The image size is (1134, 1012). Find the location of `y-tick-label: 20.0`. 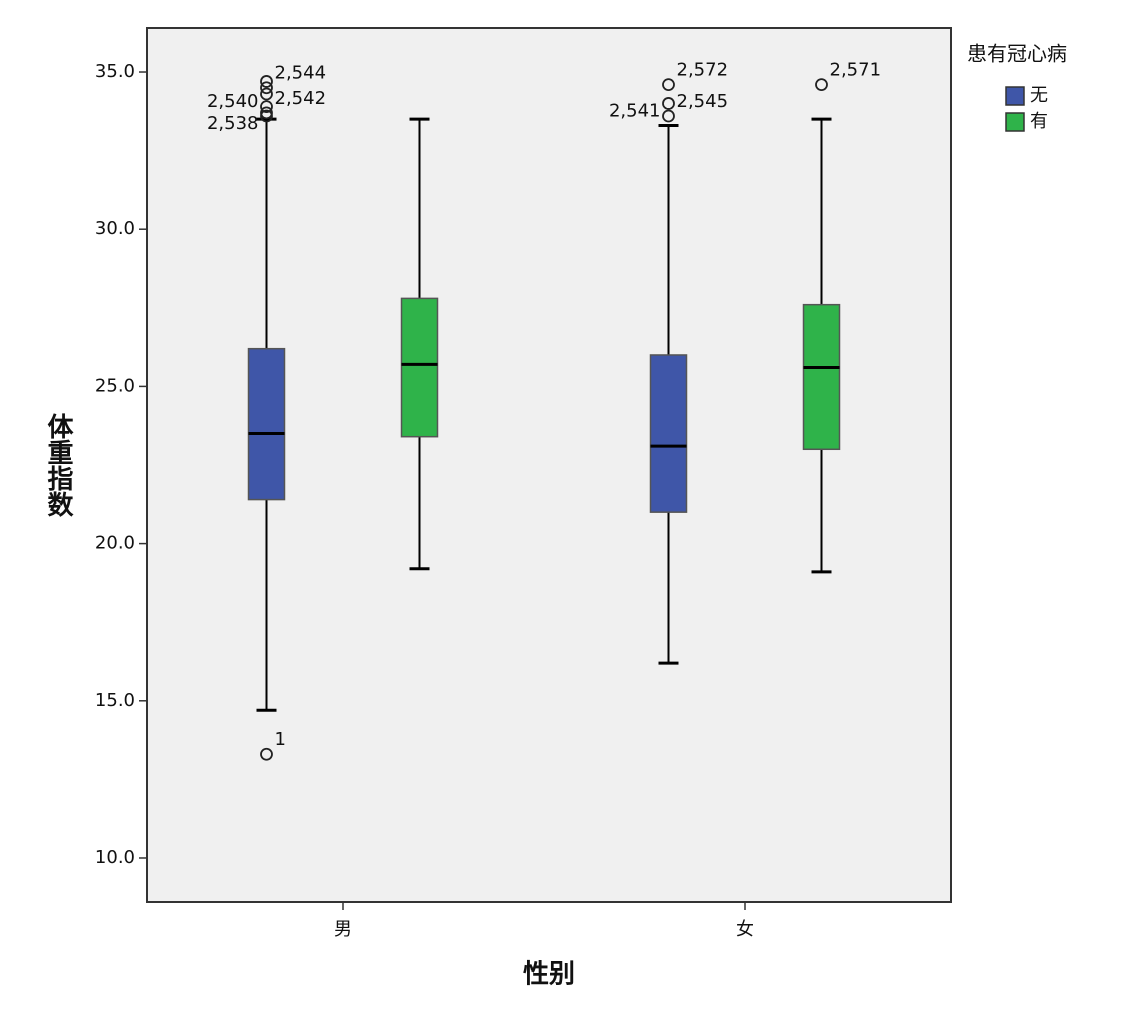

y-tick-label: 20.0 is located at coordinates (115, 543).